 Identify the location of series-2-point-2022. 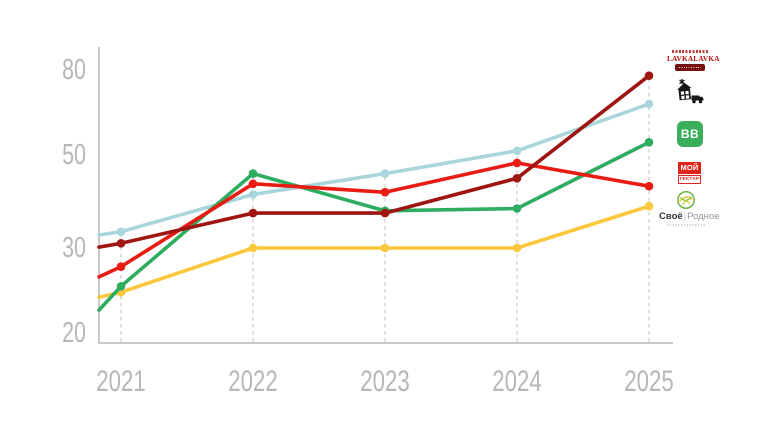
(253, 173).